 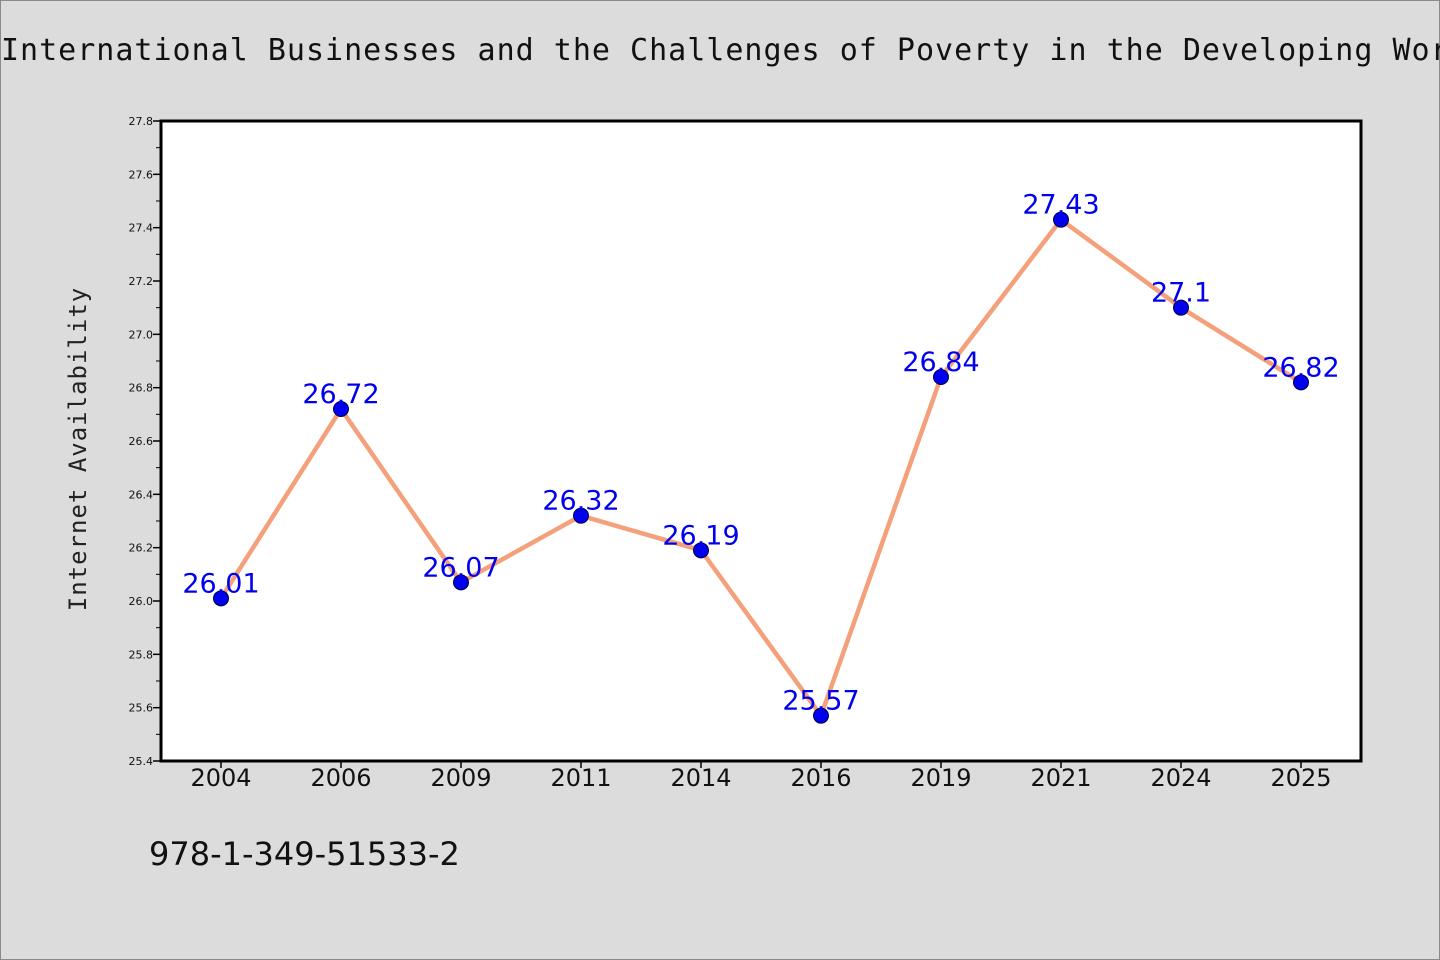 I want to click on y-tick-label: 26.8, so click(x=141, y=388).